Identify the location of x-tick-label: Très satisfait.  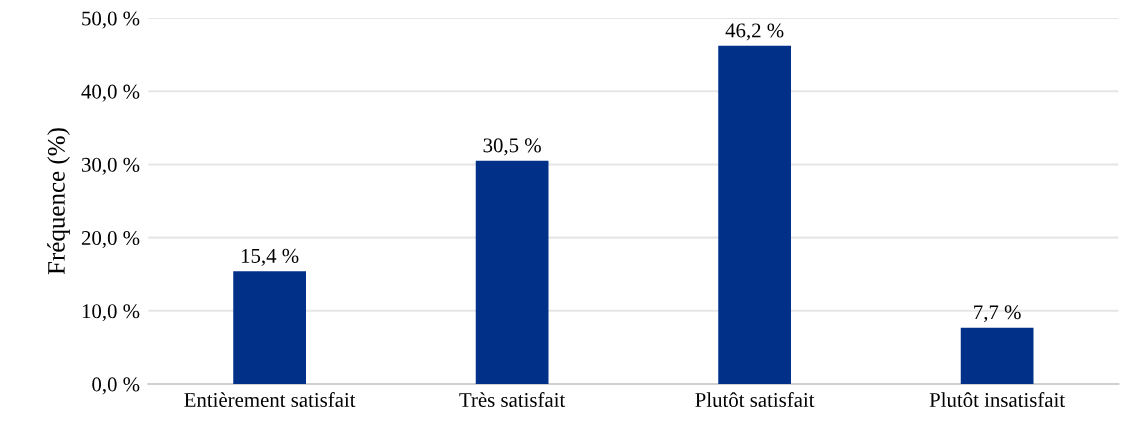
(512, 399).